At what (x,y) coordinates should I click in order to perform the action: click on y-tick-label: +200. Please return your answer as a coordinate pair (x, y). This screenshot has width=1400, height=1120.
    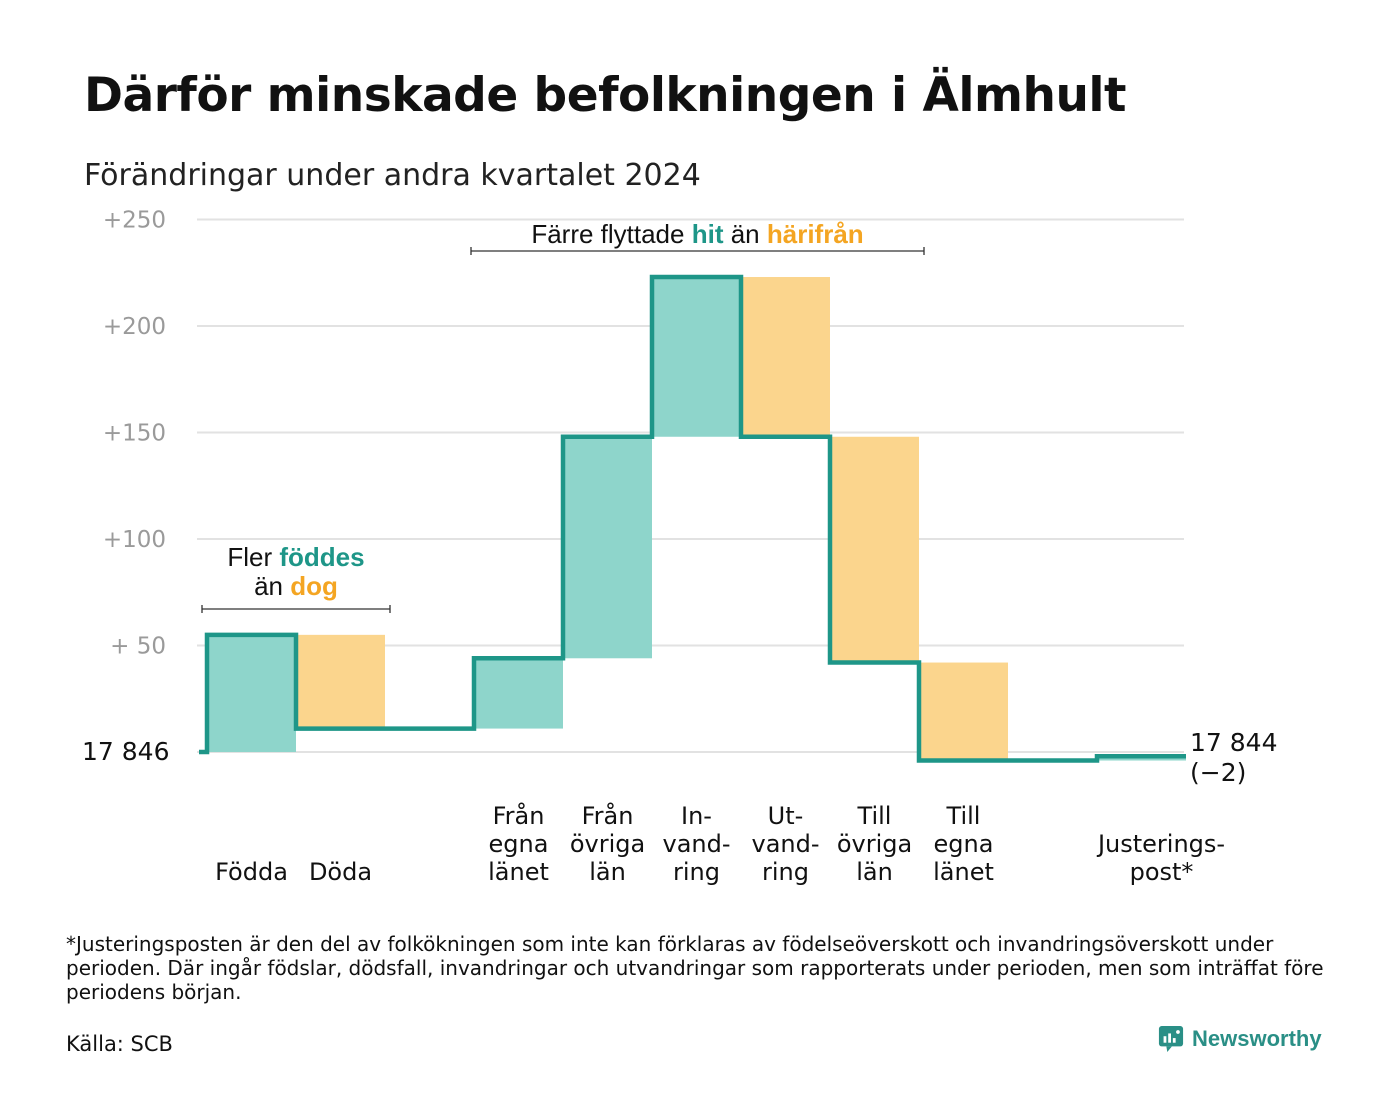
    Looking at the image, I should click on (134, 327).